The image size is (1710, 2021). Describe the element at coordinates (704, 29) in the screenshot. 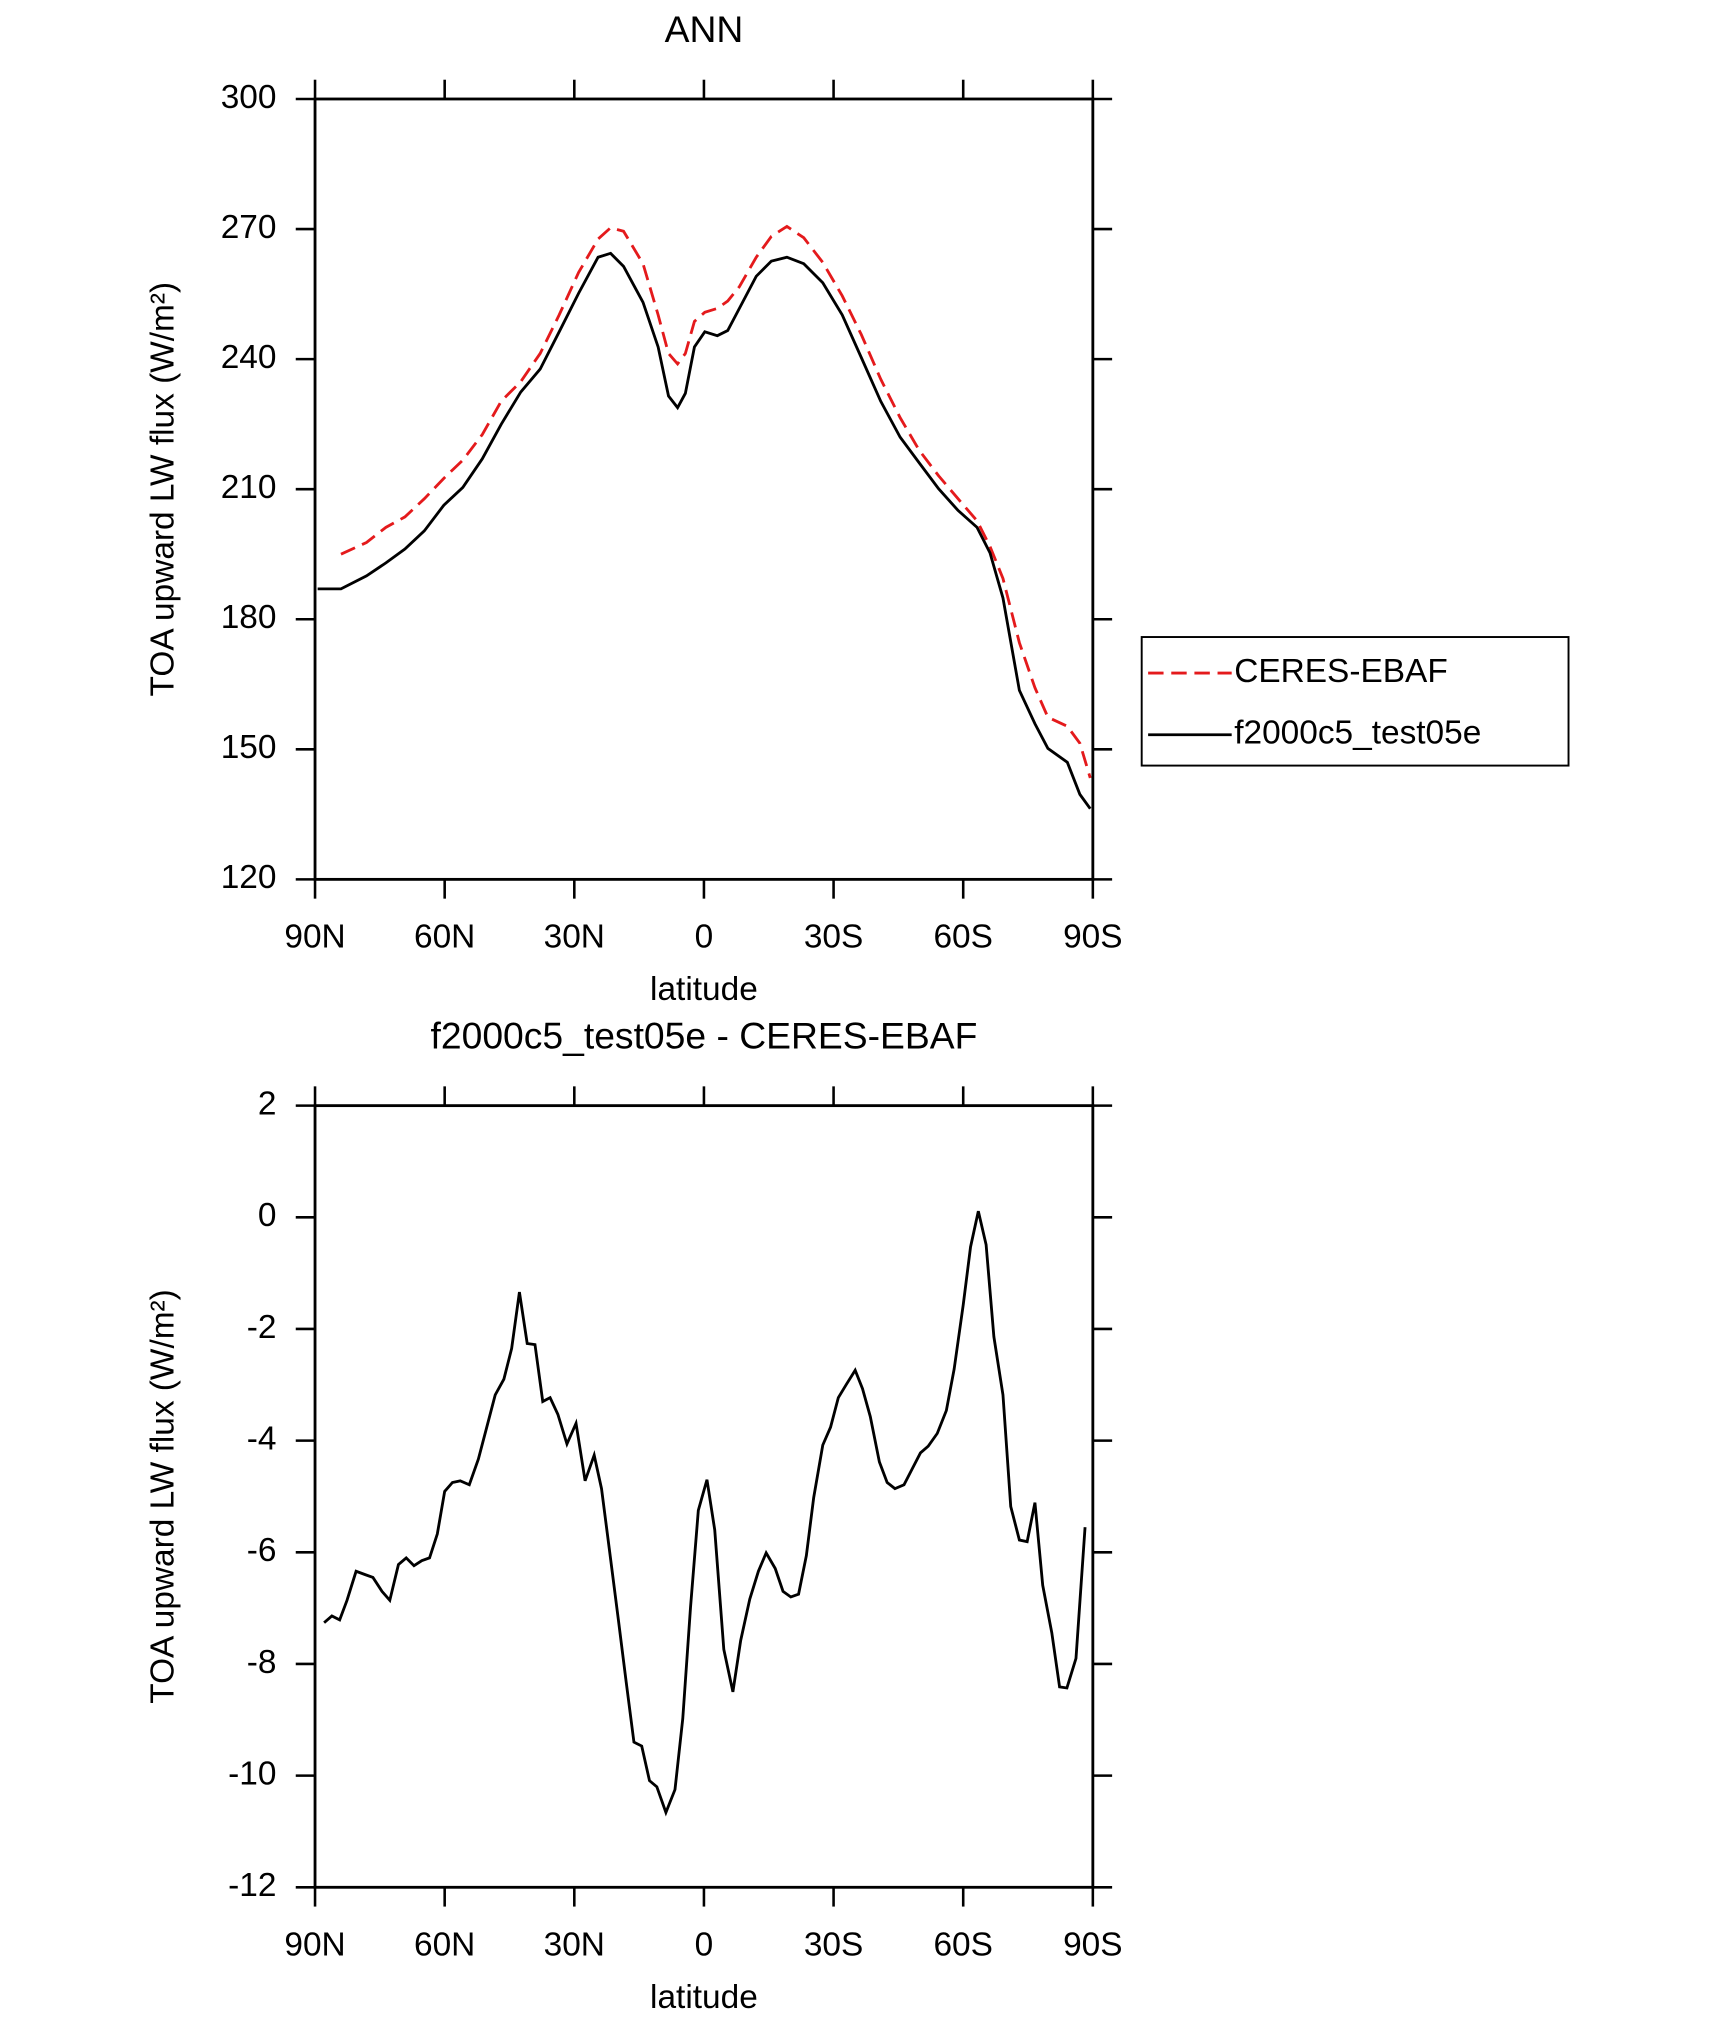

I see `chart-title: ANN` at that location.